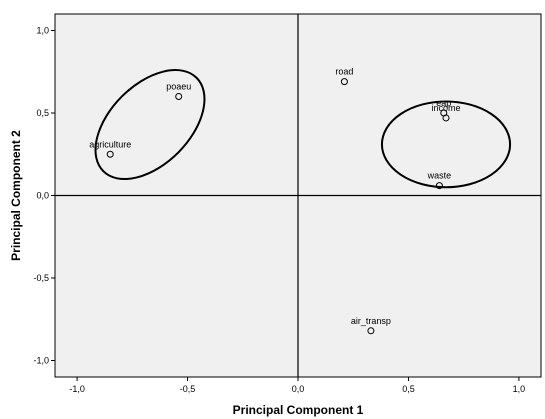 This screenshot has height=419, width=545. Describe the element at coordinates (110, 144) in the screenshot. I see `point-label-agriculture: agriculture` at that location.